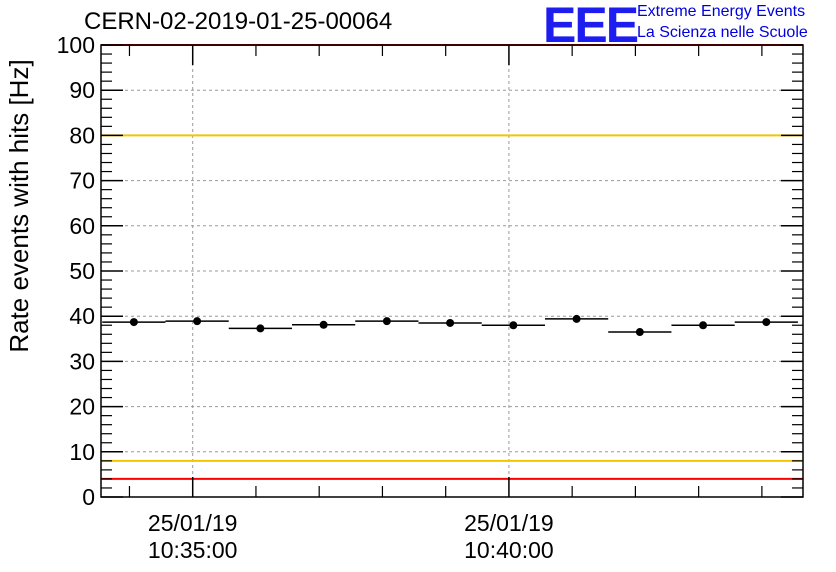 Image resolution: width=836 pixels, height=572 pixels. What do you see at coordinates (82, 90) in the screenshot?
I see `y-tick-label: 90` at bounding box center [82, 90].